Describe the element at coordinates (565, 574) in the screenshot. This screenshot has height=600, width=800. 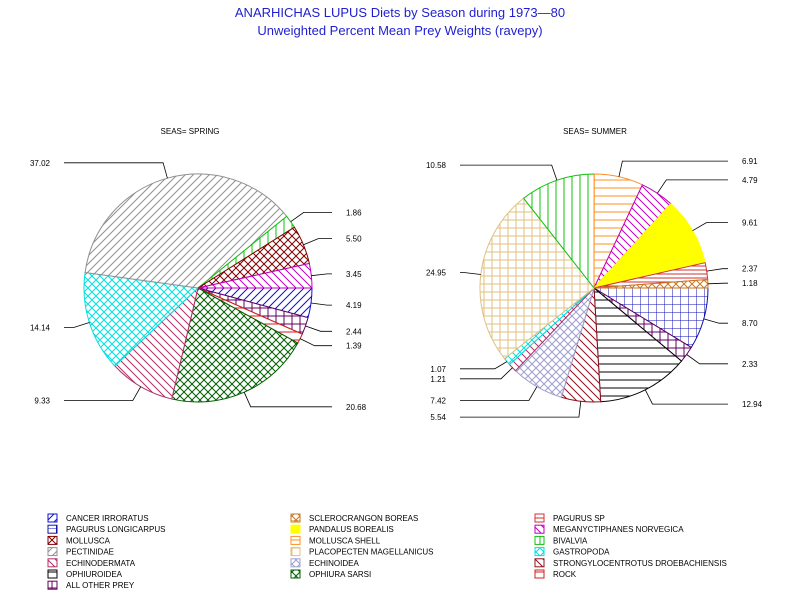
I see `legend-label: ROCK` at that location.